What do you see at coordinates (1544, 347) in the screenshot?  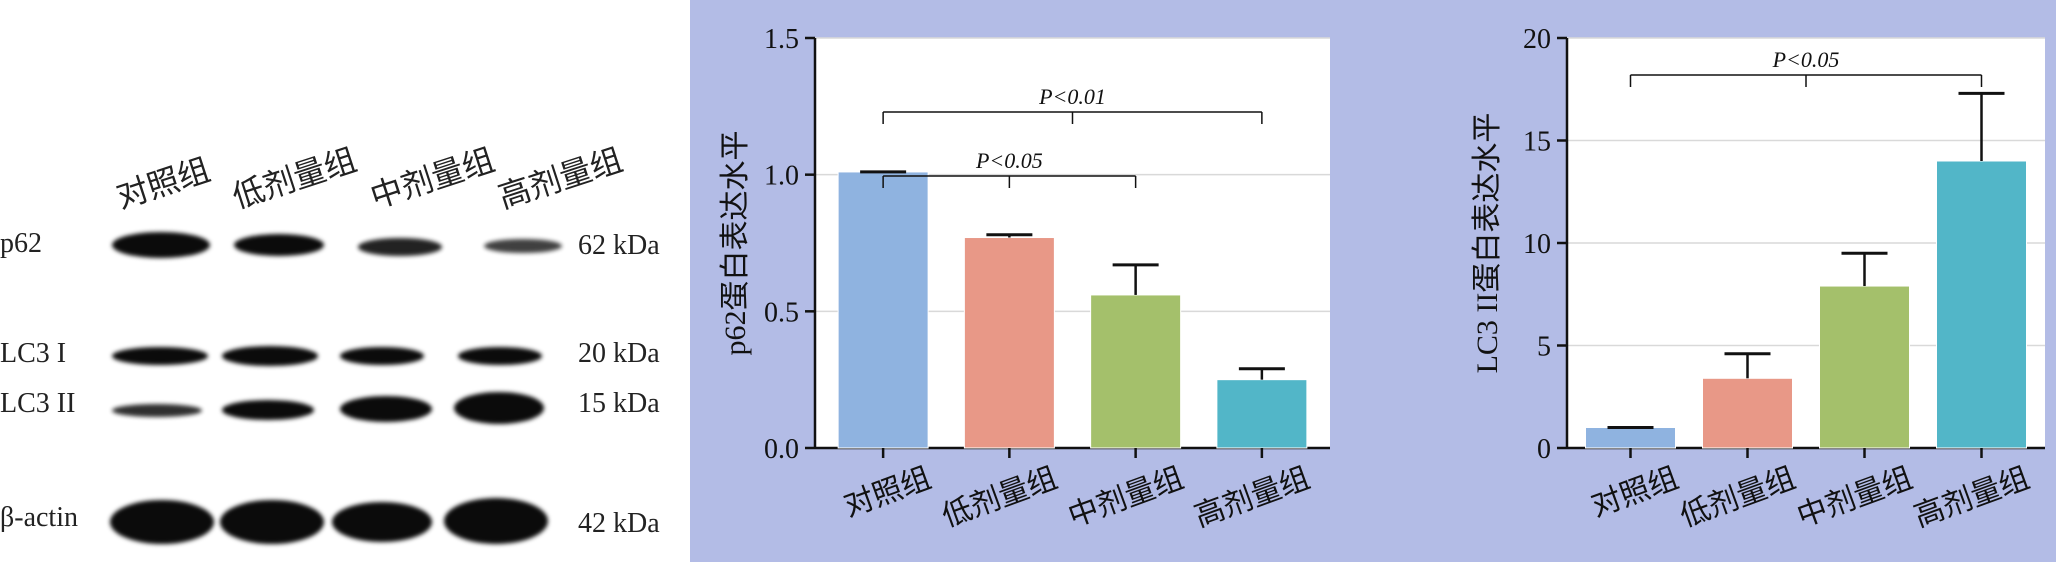 I see `y-tick-label: 5` at bounding box center [1544, 347].